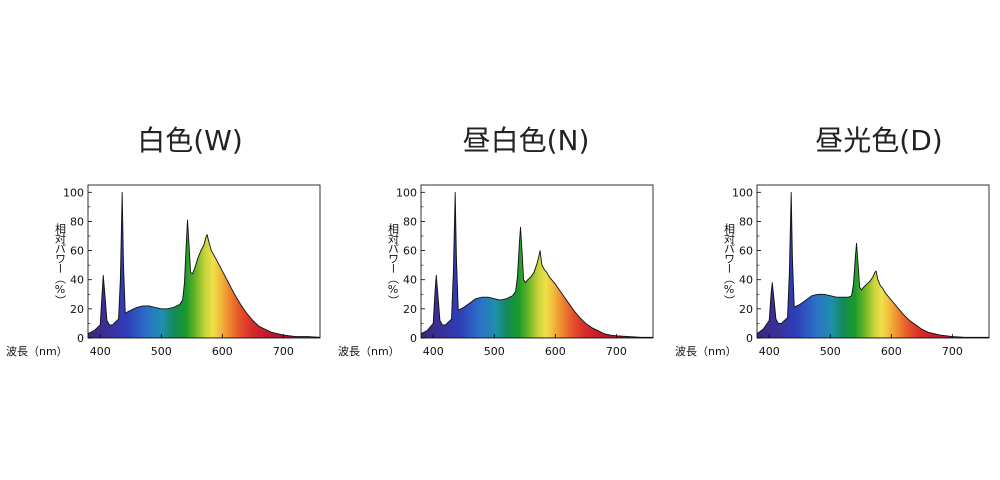  Describe the element at coordinates (190, 140) in the screenshot. I see `chart-title: 白色(W)` at that location.